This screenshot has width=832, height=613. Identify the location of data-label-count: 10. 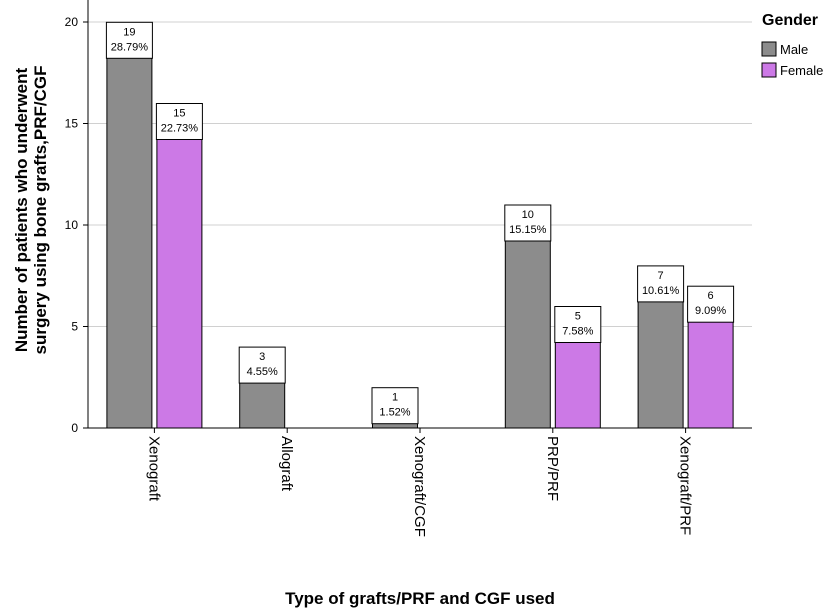
(528, 215).